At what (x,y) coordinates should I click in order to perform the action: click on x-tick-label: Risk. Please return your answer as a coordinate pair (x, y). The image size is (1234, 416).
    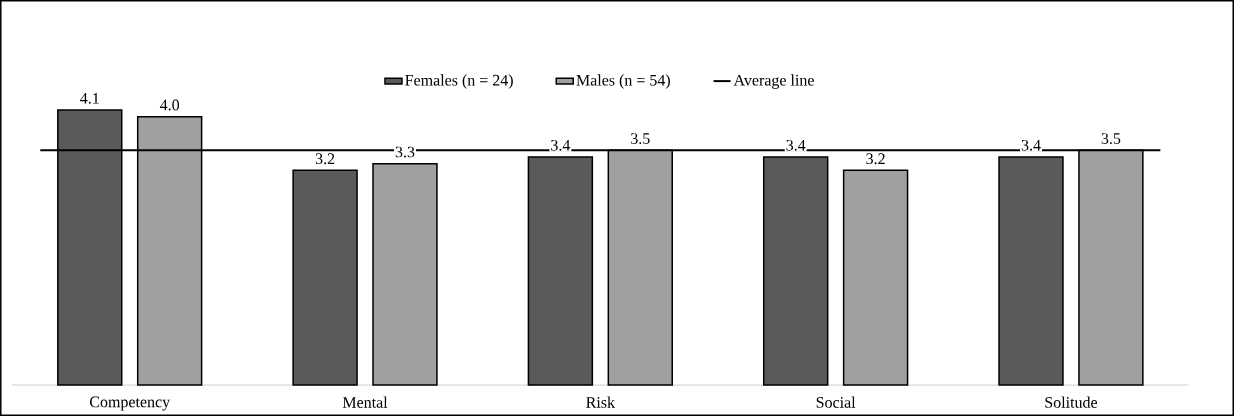
    Looking at the image, I should click on (600, 402).